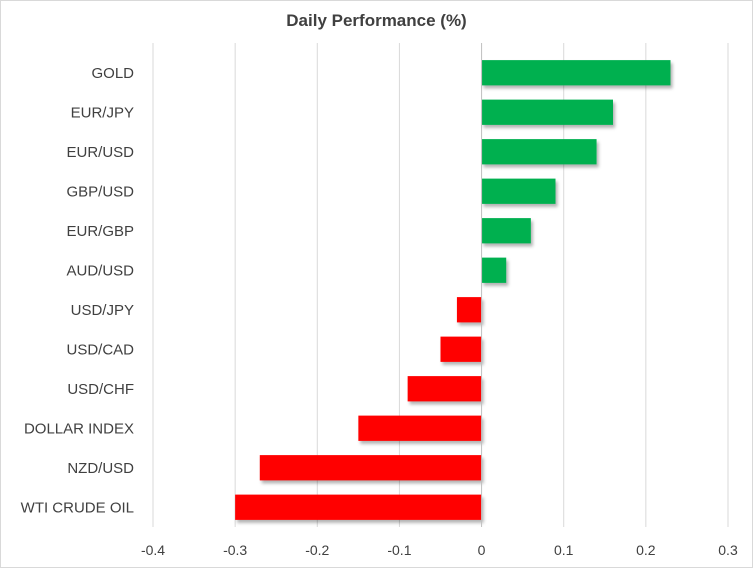 The height and width of the screenshot is (568, 753). What do you see at coordinates (100, 468) in the screenshot?
I see `category-label: NZD/USD` at bounding box center [100, 468].